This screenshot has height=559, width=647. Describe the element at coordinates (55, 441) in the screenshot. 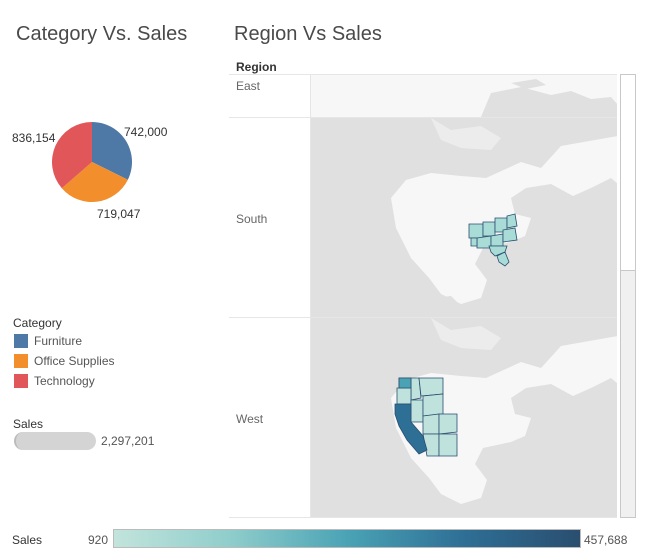

I see `size-legend-slider` at that location.